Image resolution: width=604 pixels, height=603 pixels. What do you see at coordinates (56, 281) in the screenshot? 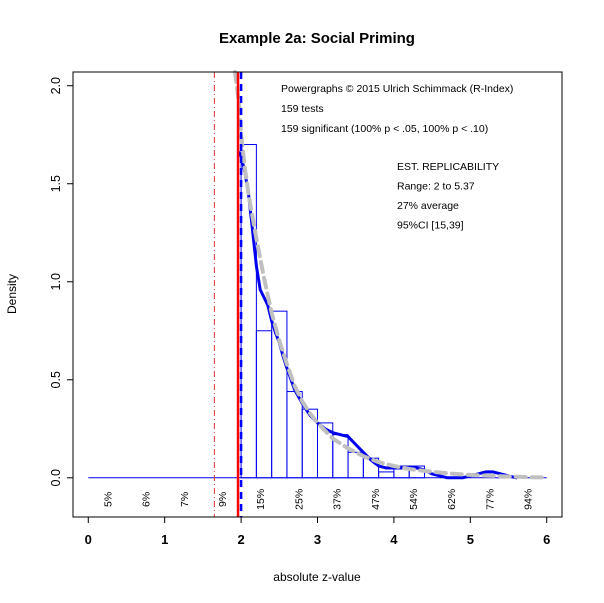
I see `y-tick-label: 1.0` at bounding box center [56, 281].